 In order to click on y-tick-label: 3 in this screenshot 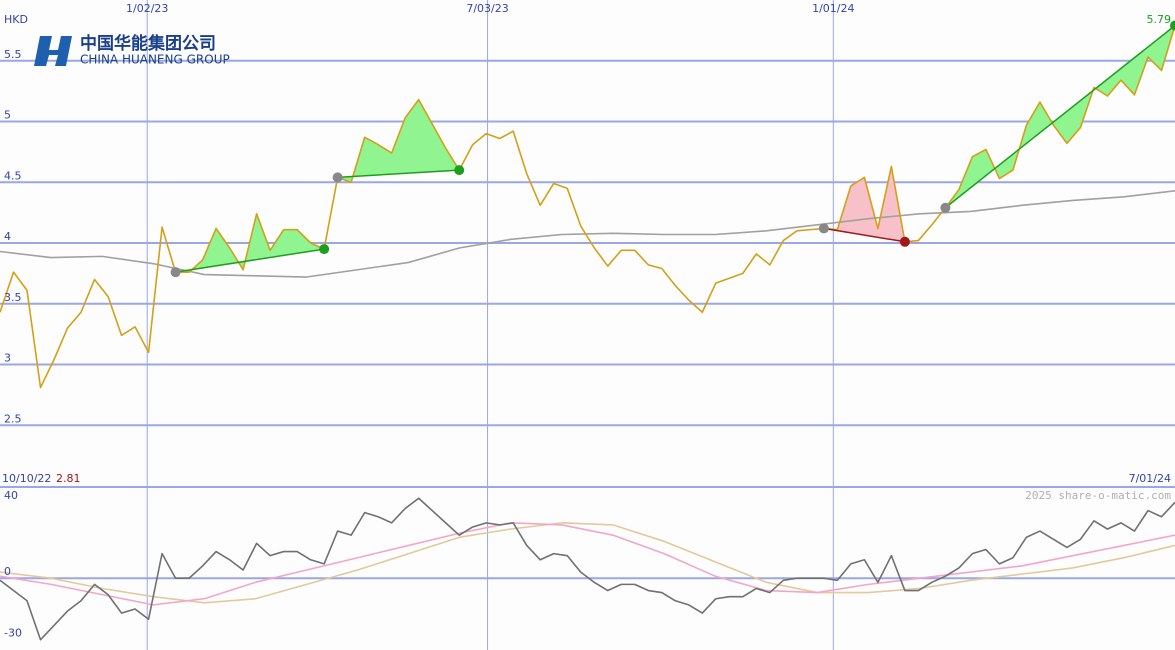, I will do `click(7, 358)`.